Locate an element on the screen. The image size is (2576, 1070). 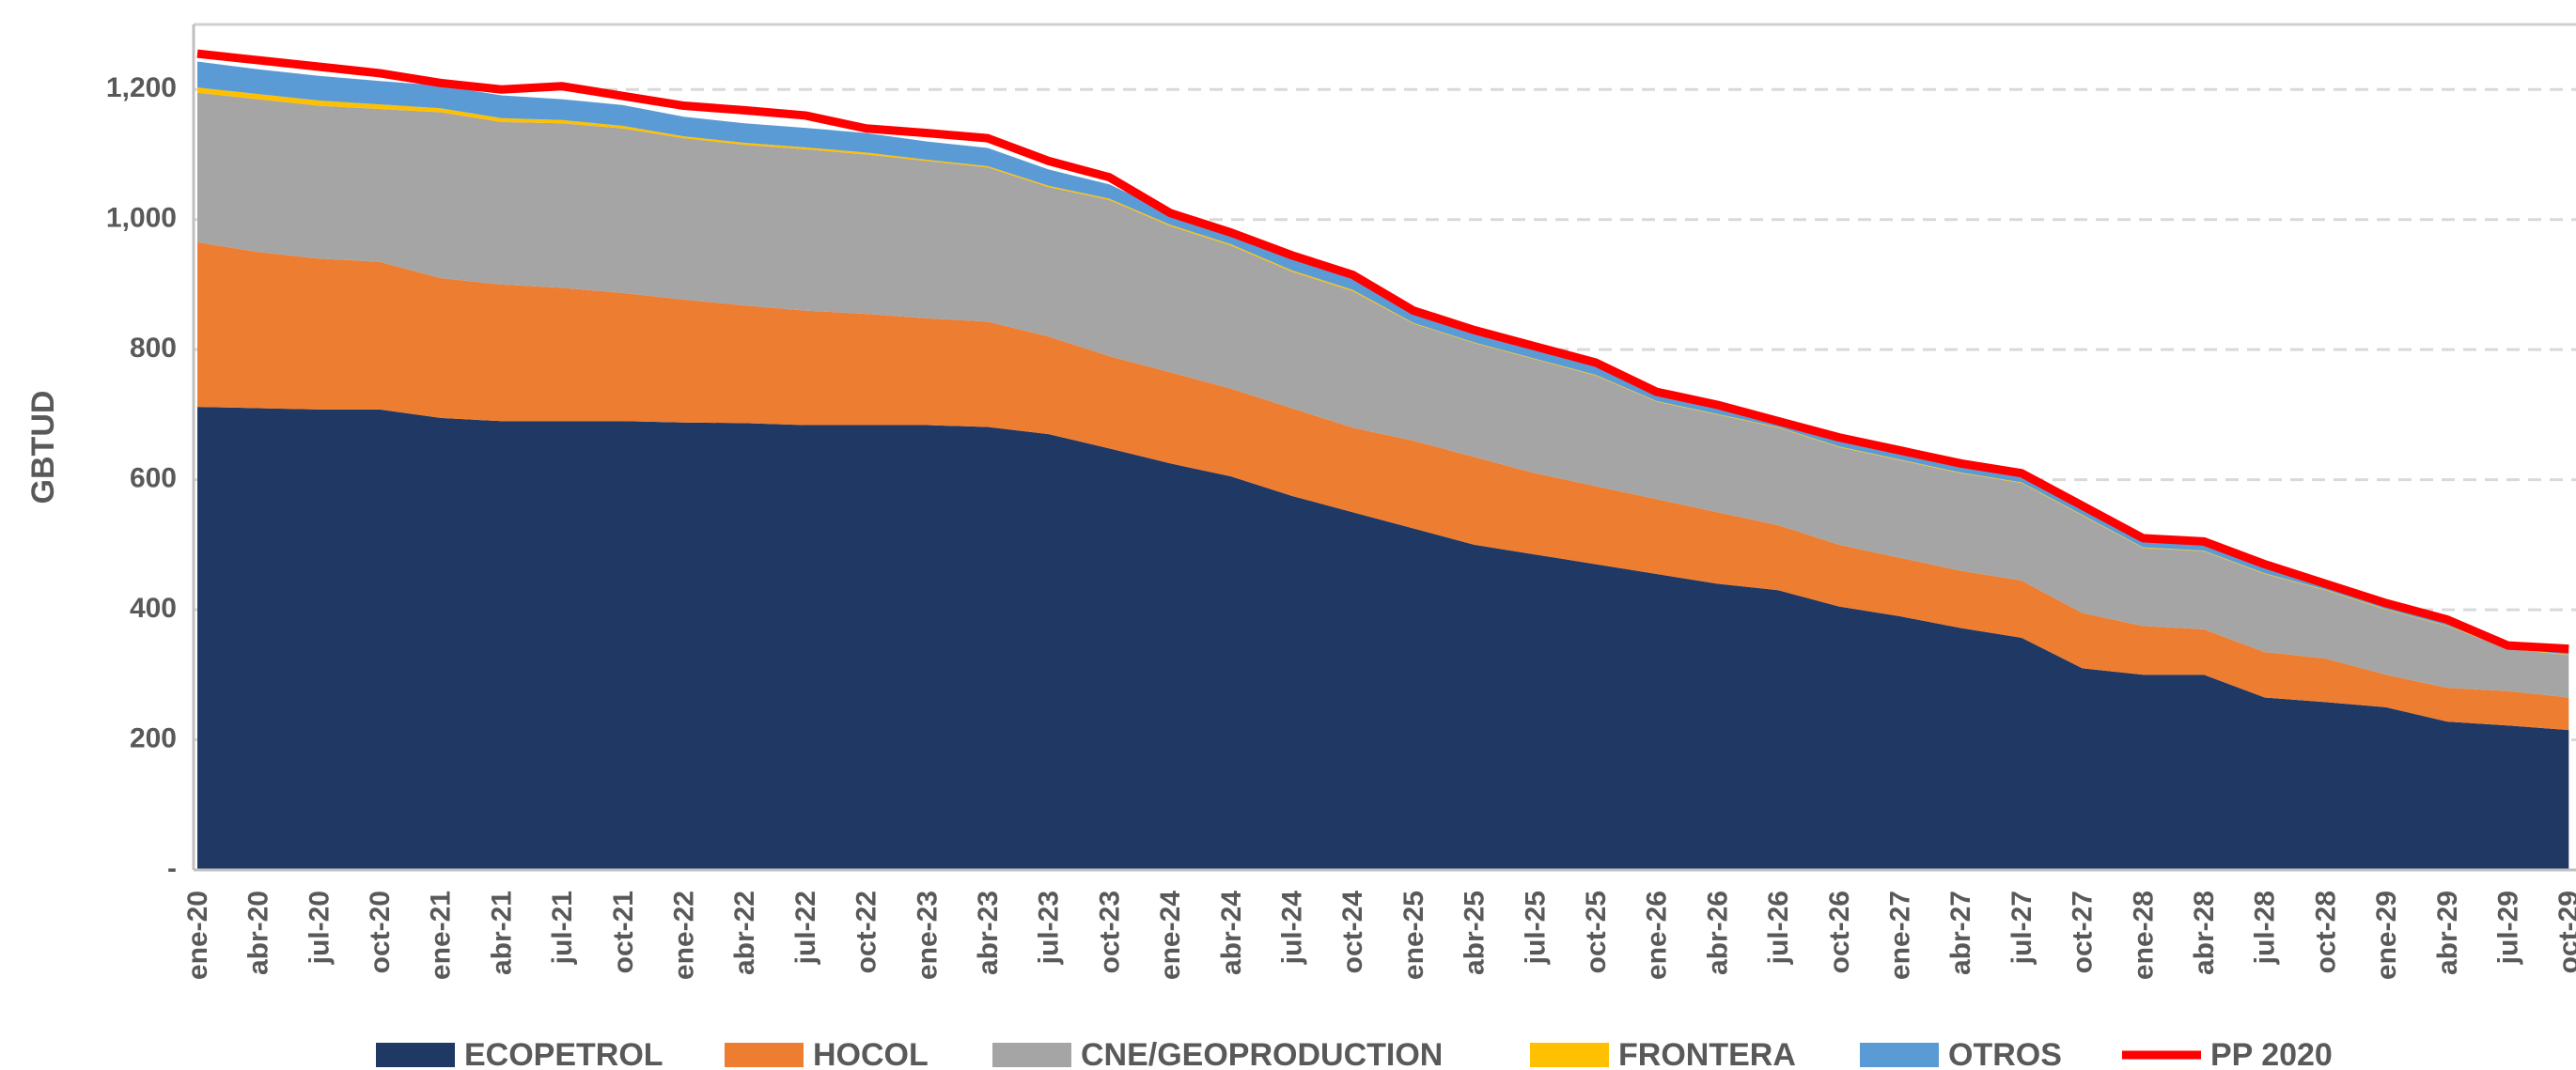
x-tick-label: jul-23 is located at coordinates (1049, 928).